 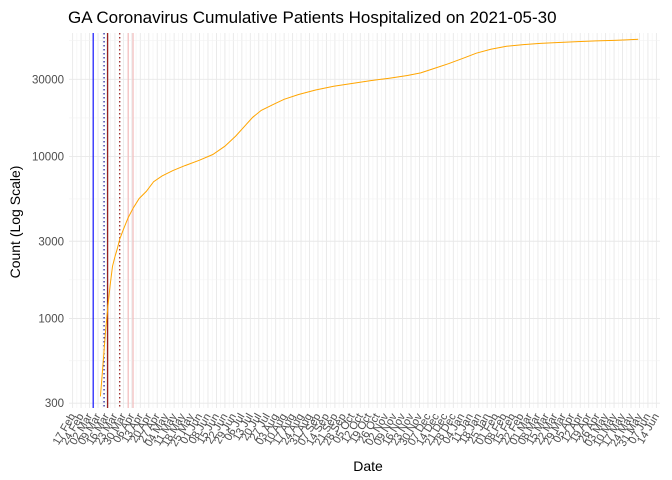 What do you see at coordinates (54, 404) in the screenshot?
I see `y-tick-label: 300` at bounding box center [54, 404].